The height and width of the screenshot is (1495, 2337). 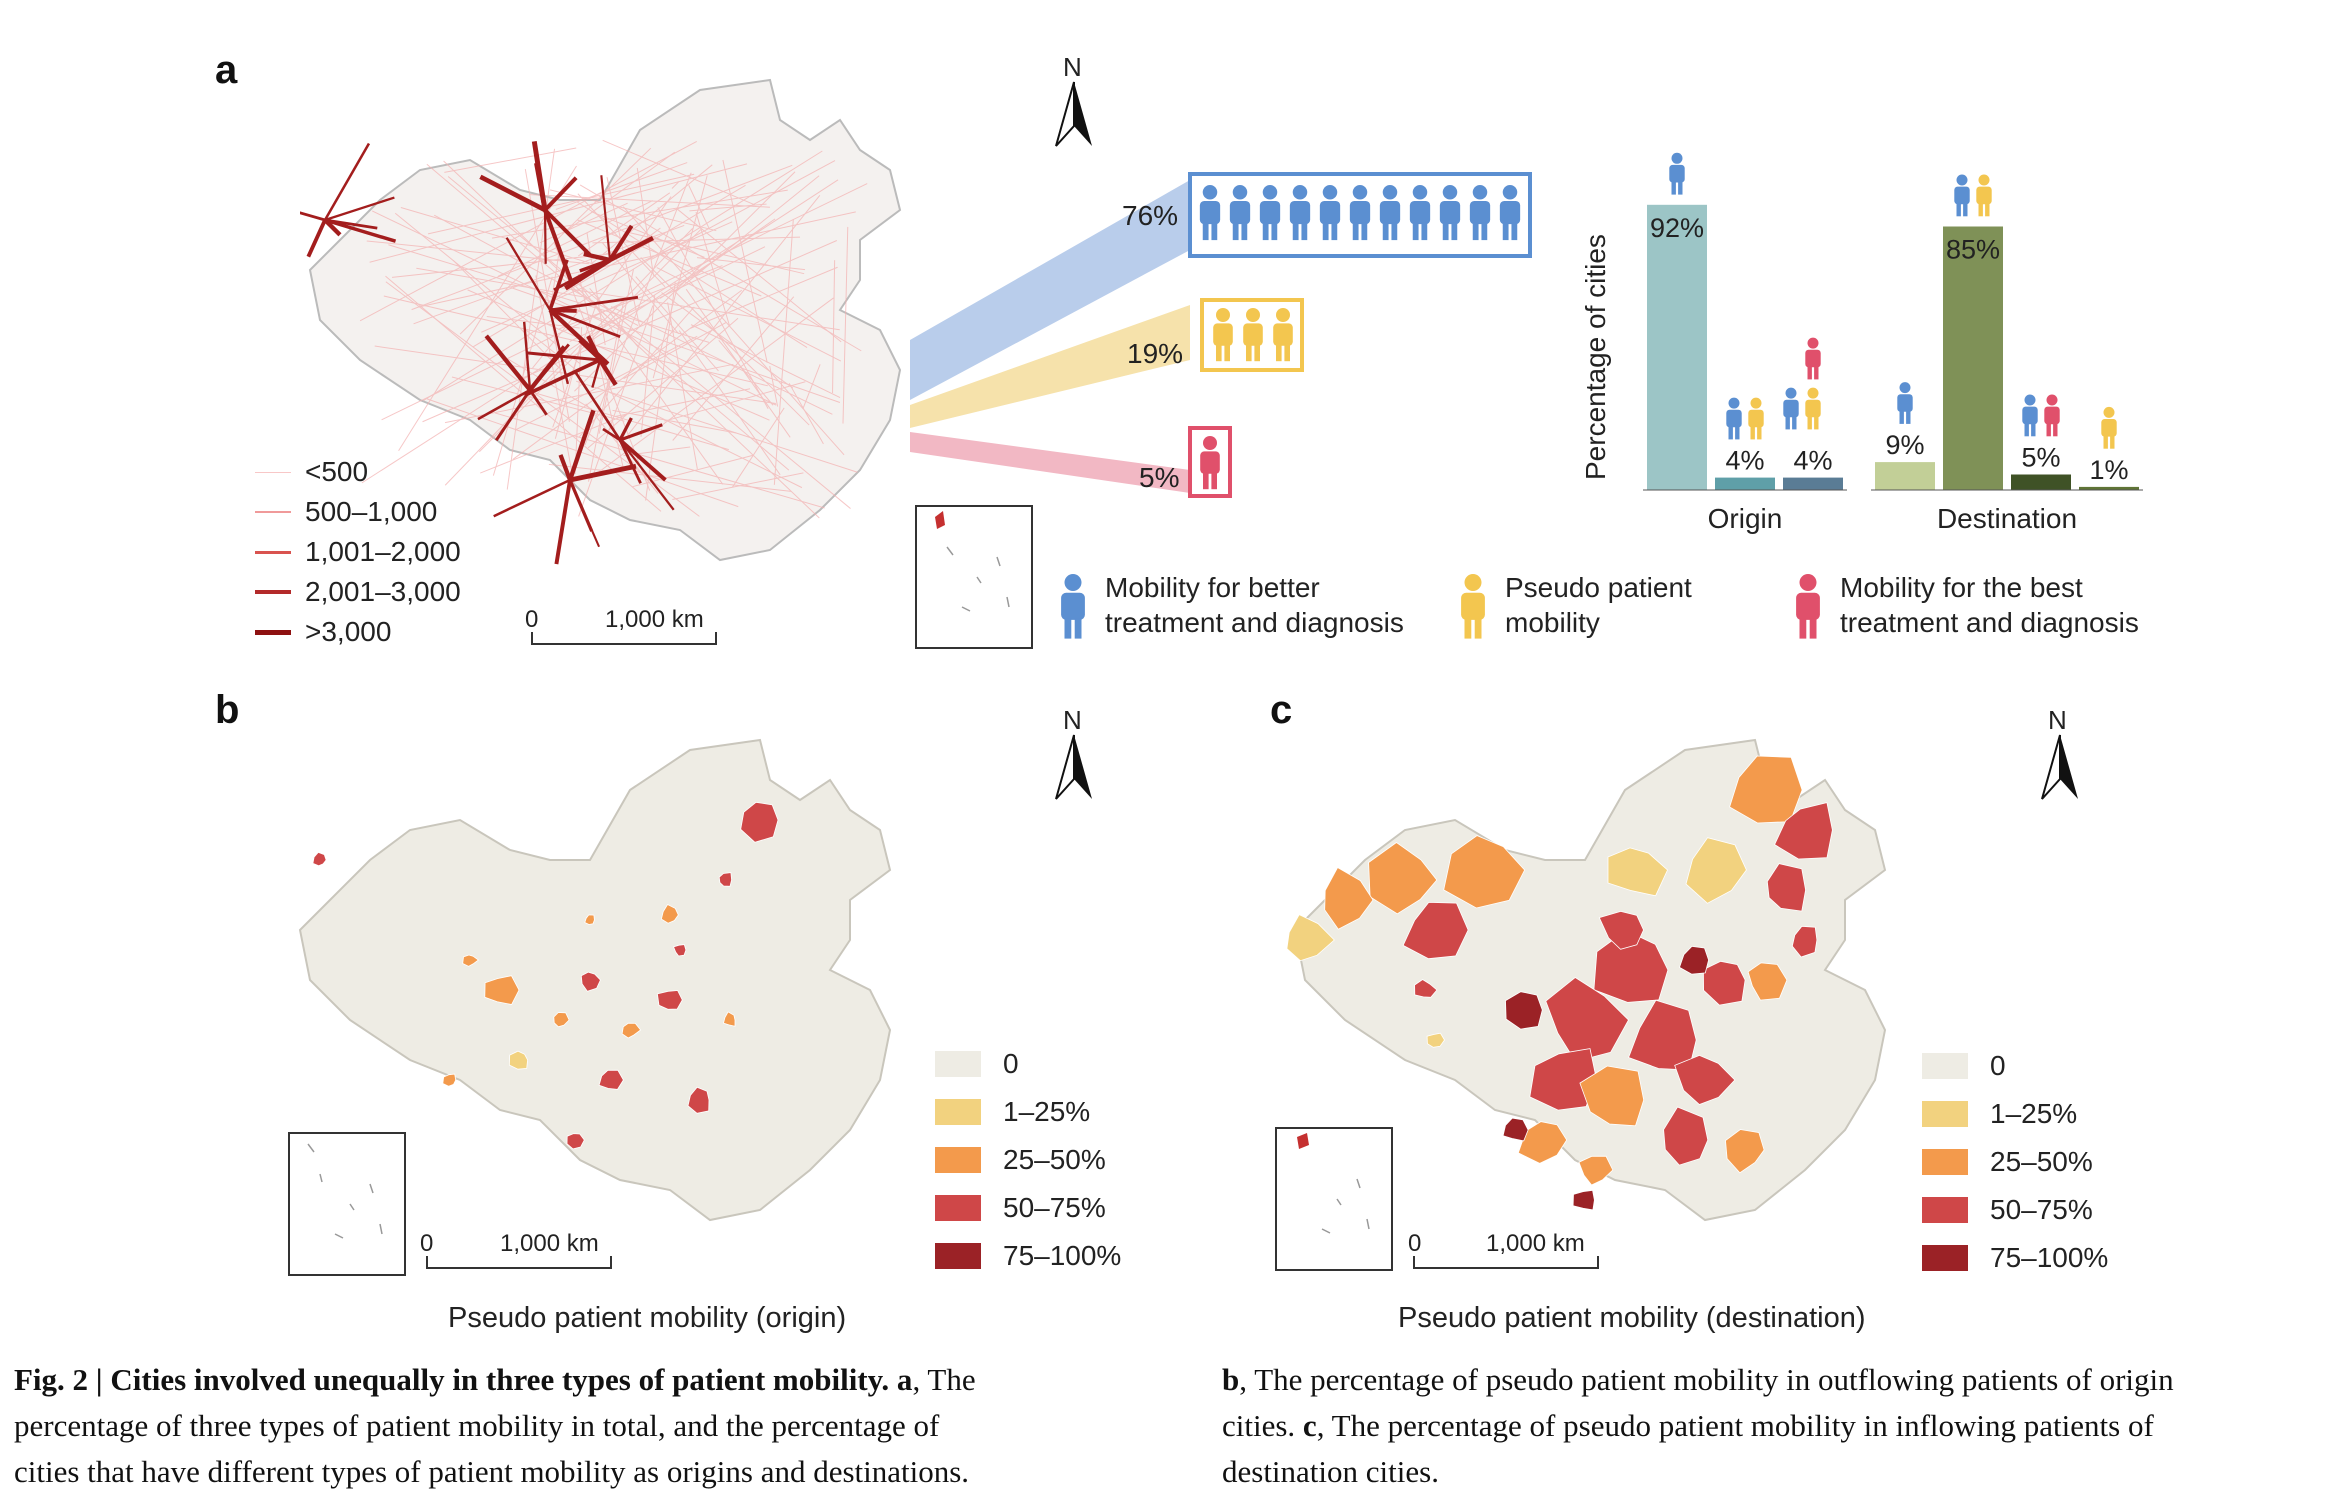 I want to click on choropleth-legend-c: 0 1–25% 25–50% 50–75% 75–100%, so click(x=2015, y=1162).